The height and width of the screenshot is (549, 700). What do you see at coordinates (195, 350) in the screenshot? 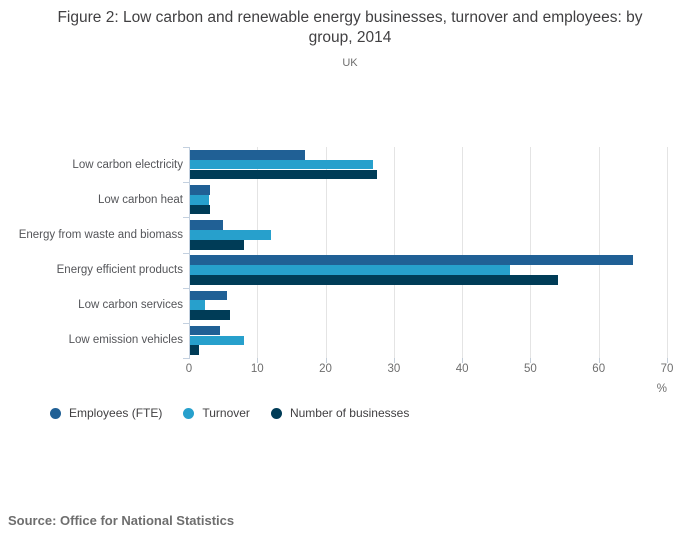
I see `bar-number-of-businesses-low-emission-vehicles` at bounding box center [195, 350].